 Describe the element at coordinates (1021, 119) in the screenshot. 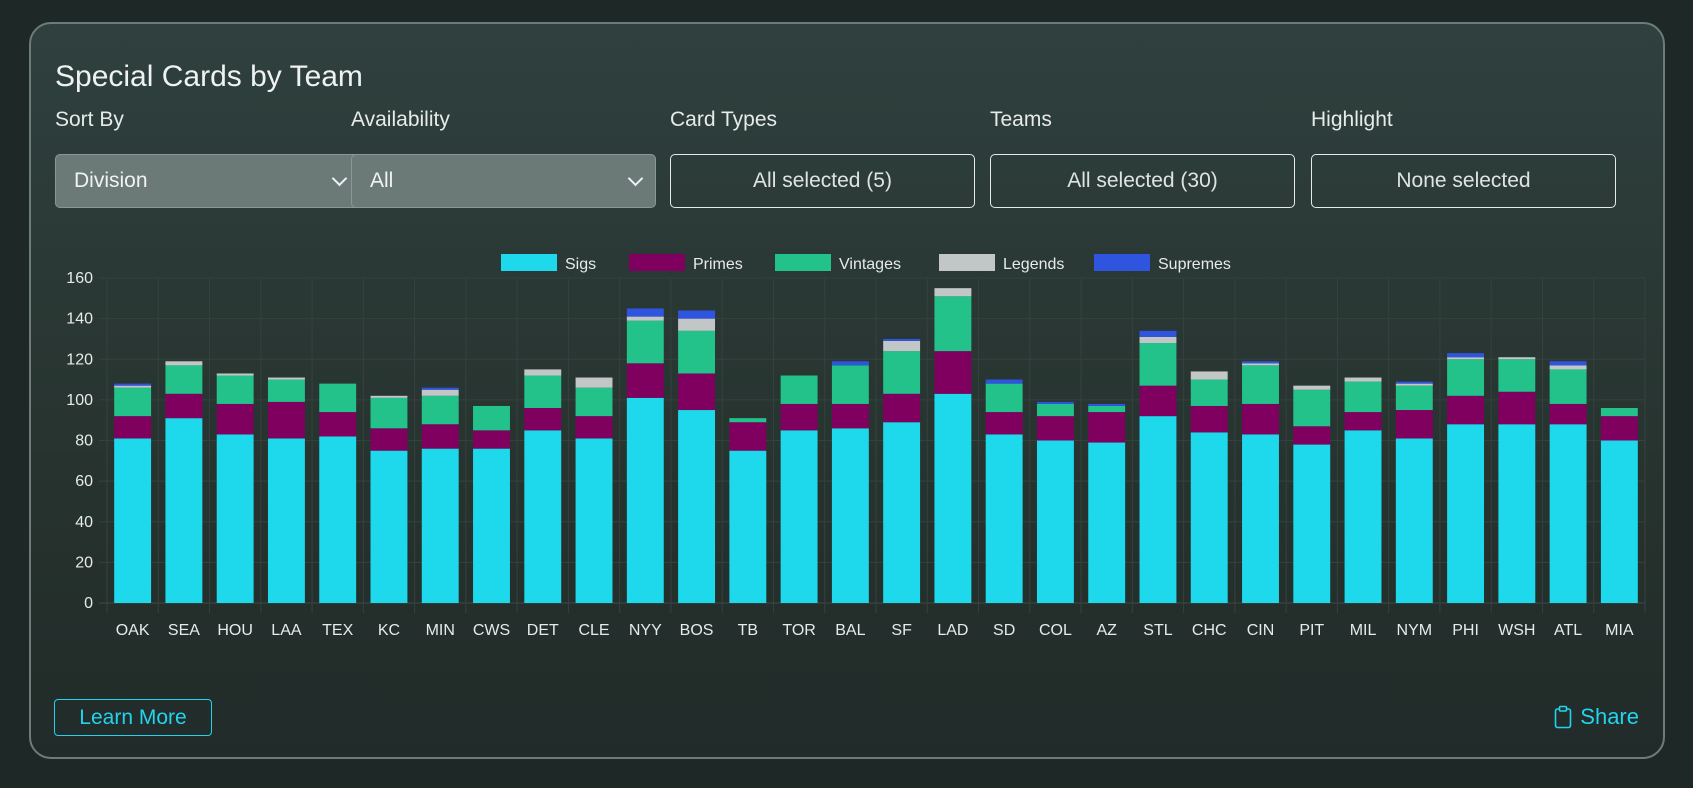

I see `filter-label: Teams` at that location.